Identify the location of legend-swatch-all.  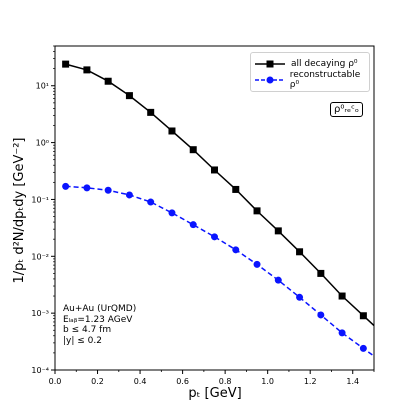
(270, 64).